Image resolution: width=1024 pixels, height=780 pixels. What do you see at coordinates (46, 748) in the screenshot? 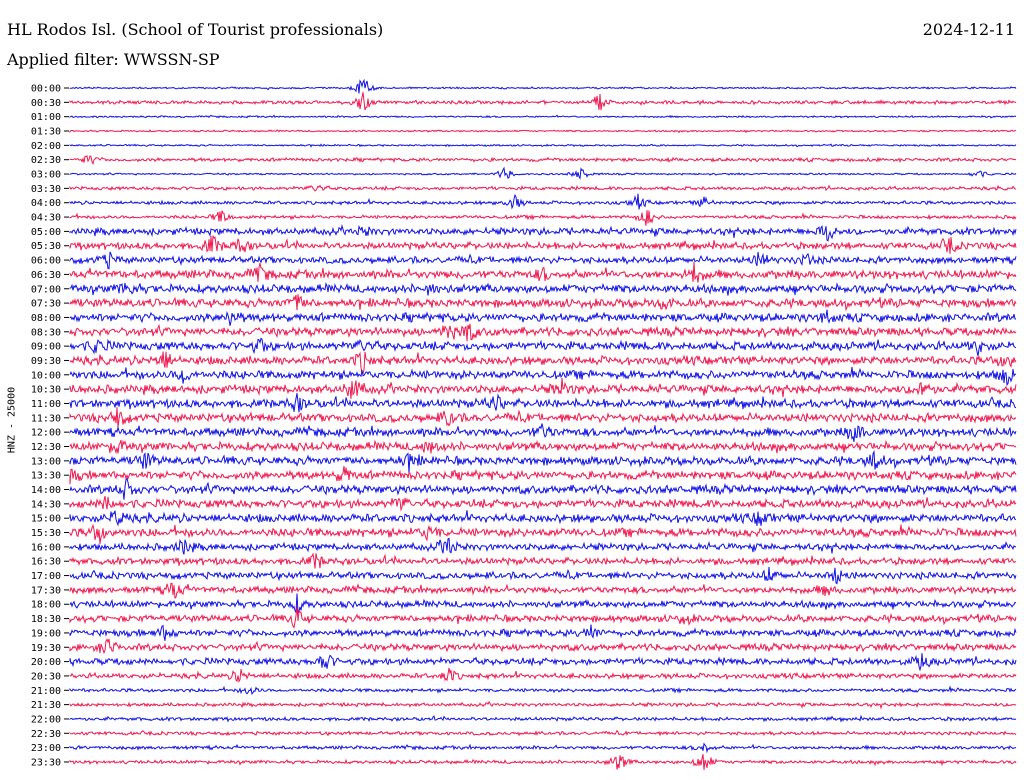
I see `tick-label: 23:00` at bounding box center [46, 748].